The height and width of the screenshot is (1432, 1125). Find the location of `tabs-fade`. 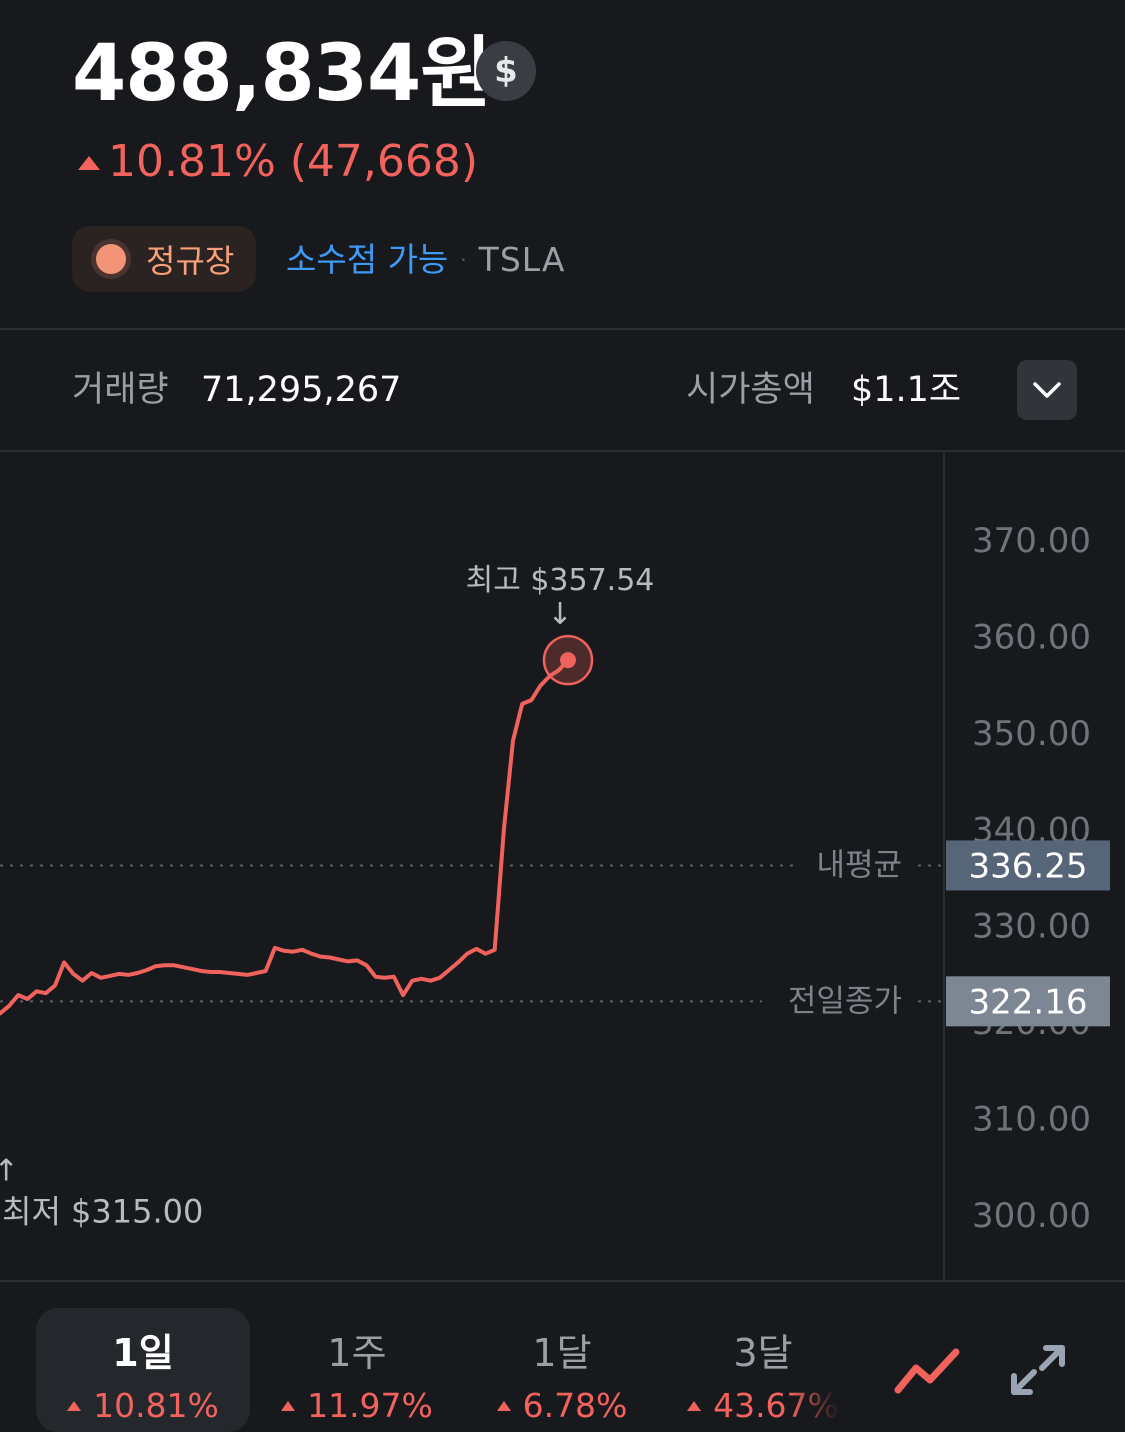

tabs-fade is located at coordinates (815, 1370).